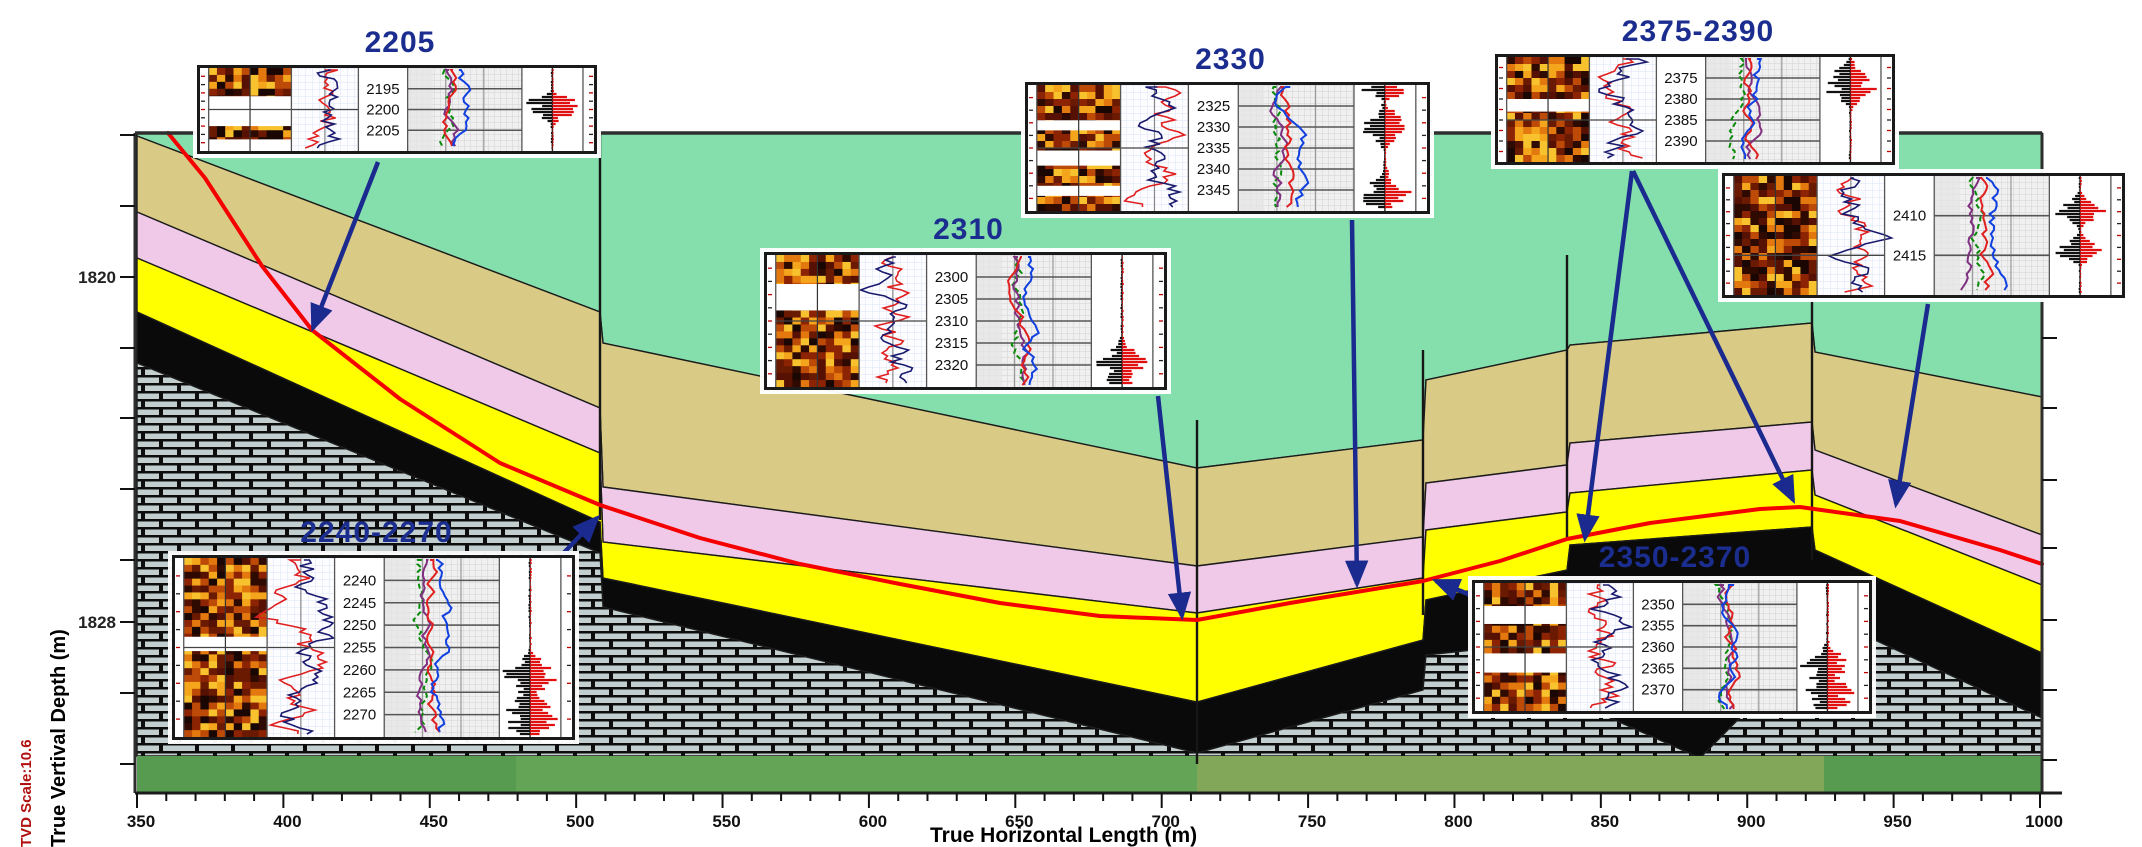 Image resolution: width=2142 pixels, height=847 pixels. What do you see at coordinates (1166, 821) in the screenshot?
I see `x-tick-label: 700` at bounding box center [1166, 821].